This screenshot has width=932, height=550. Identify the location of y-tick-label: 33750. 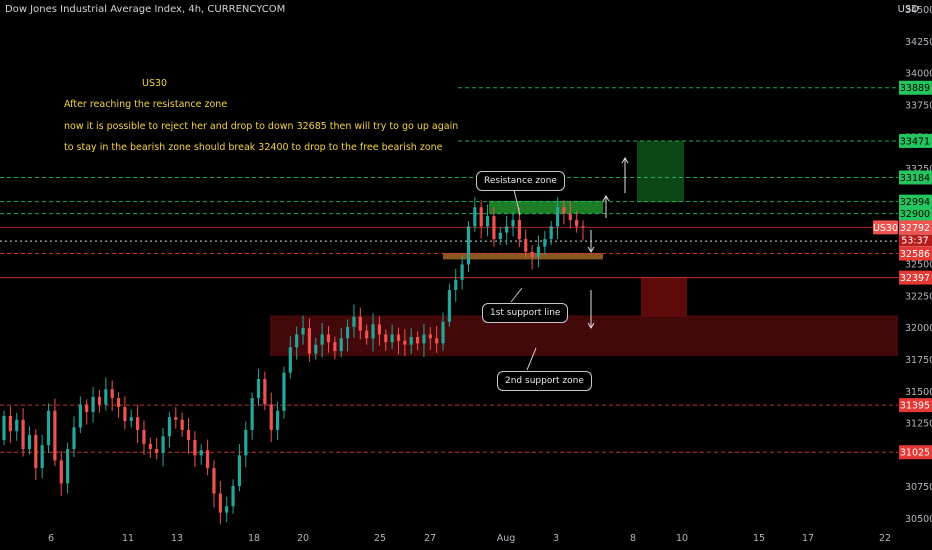
(918, 105).